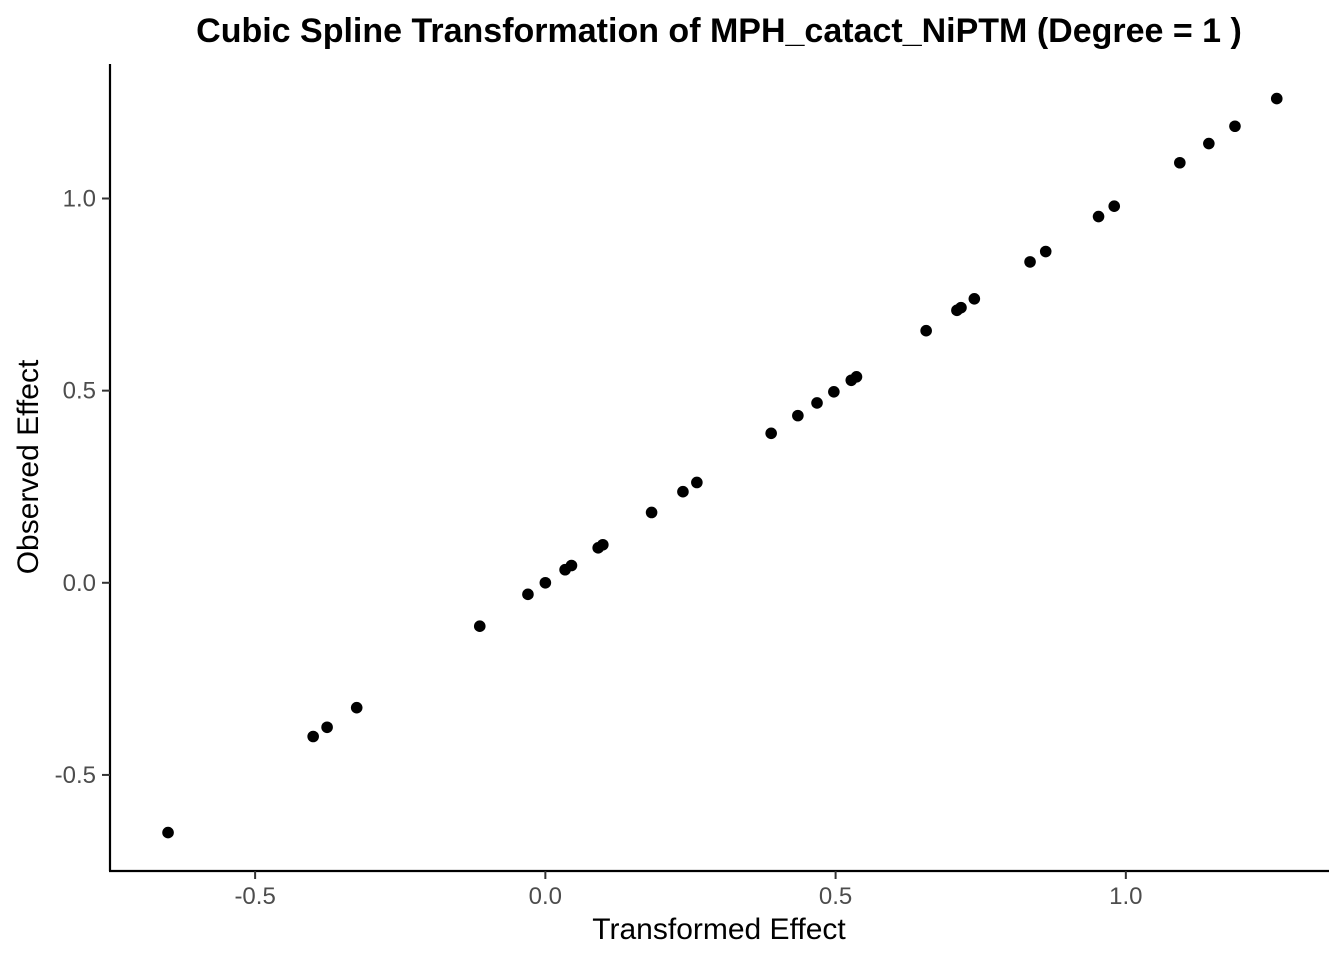  What do you see at coordinates (688, 890) in the screenshot?
I see `x-axis-ticks: -0.5 0.0 0.5 1.0` at bounding box center [688, 890].